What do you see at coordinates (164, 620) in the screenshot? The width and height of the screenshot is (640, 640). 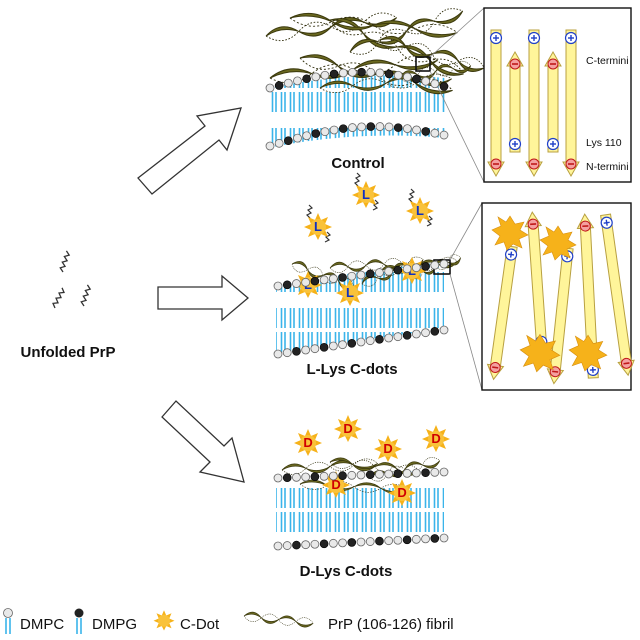 I see `legend-cdot-icon` at bounding box center [164, 620].